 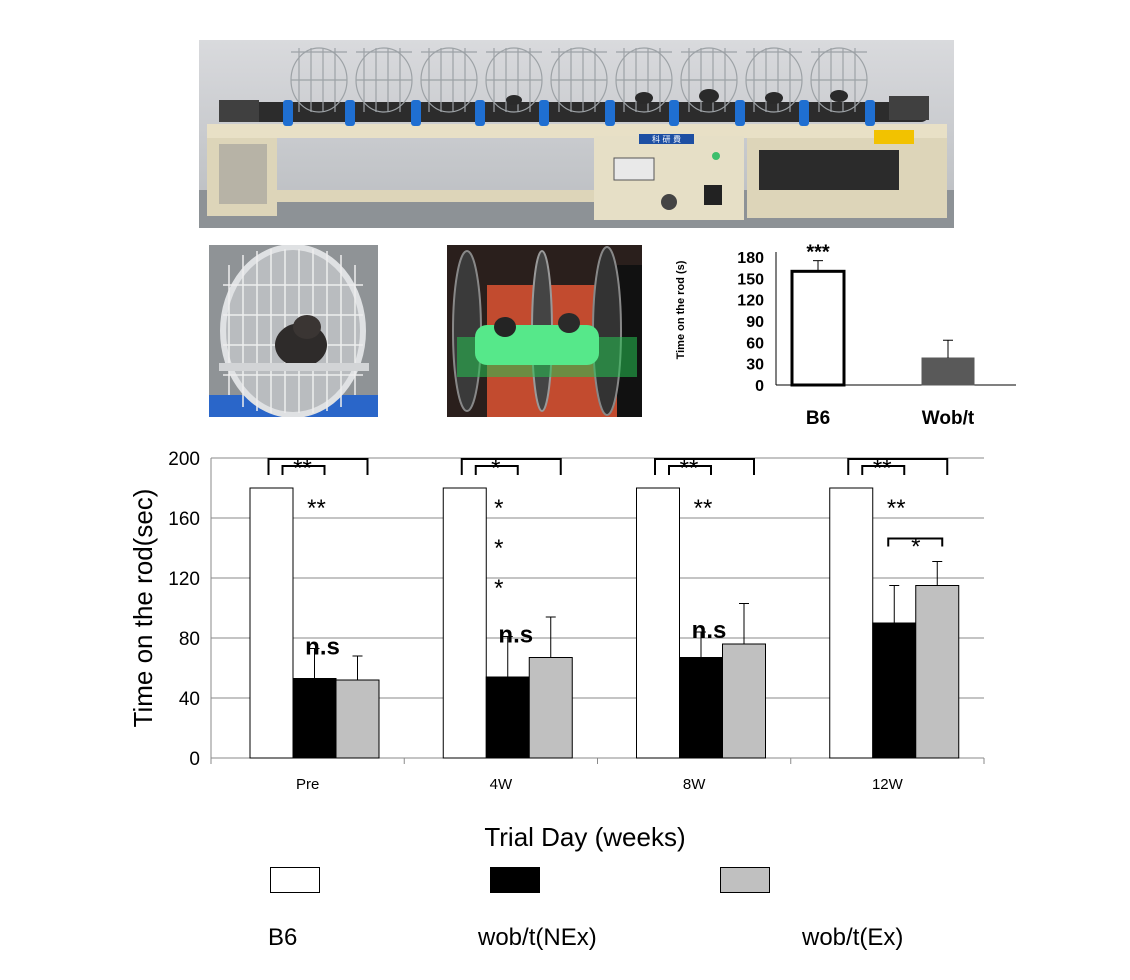 What do you see at coordinates (755, 322) in the screenshot?
I see `small-y-tick-label: 90` at bounding box center [755, 322].